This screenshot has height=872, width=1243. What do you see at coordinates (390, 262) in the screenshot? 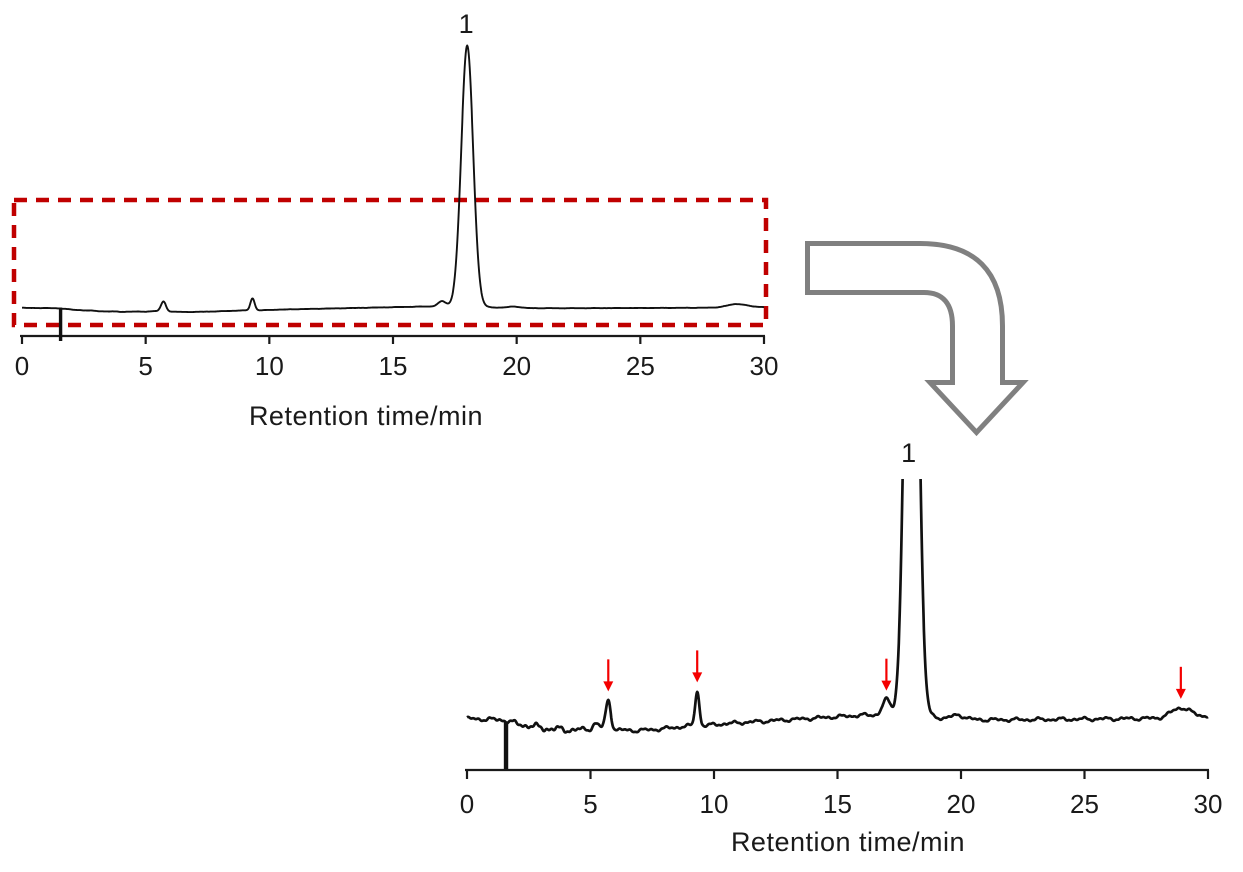
I see `magnified-region-box` at bounding box center [390, 262].